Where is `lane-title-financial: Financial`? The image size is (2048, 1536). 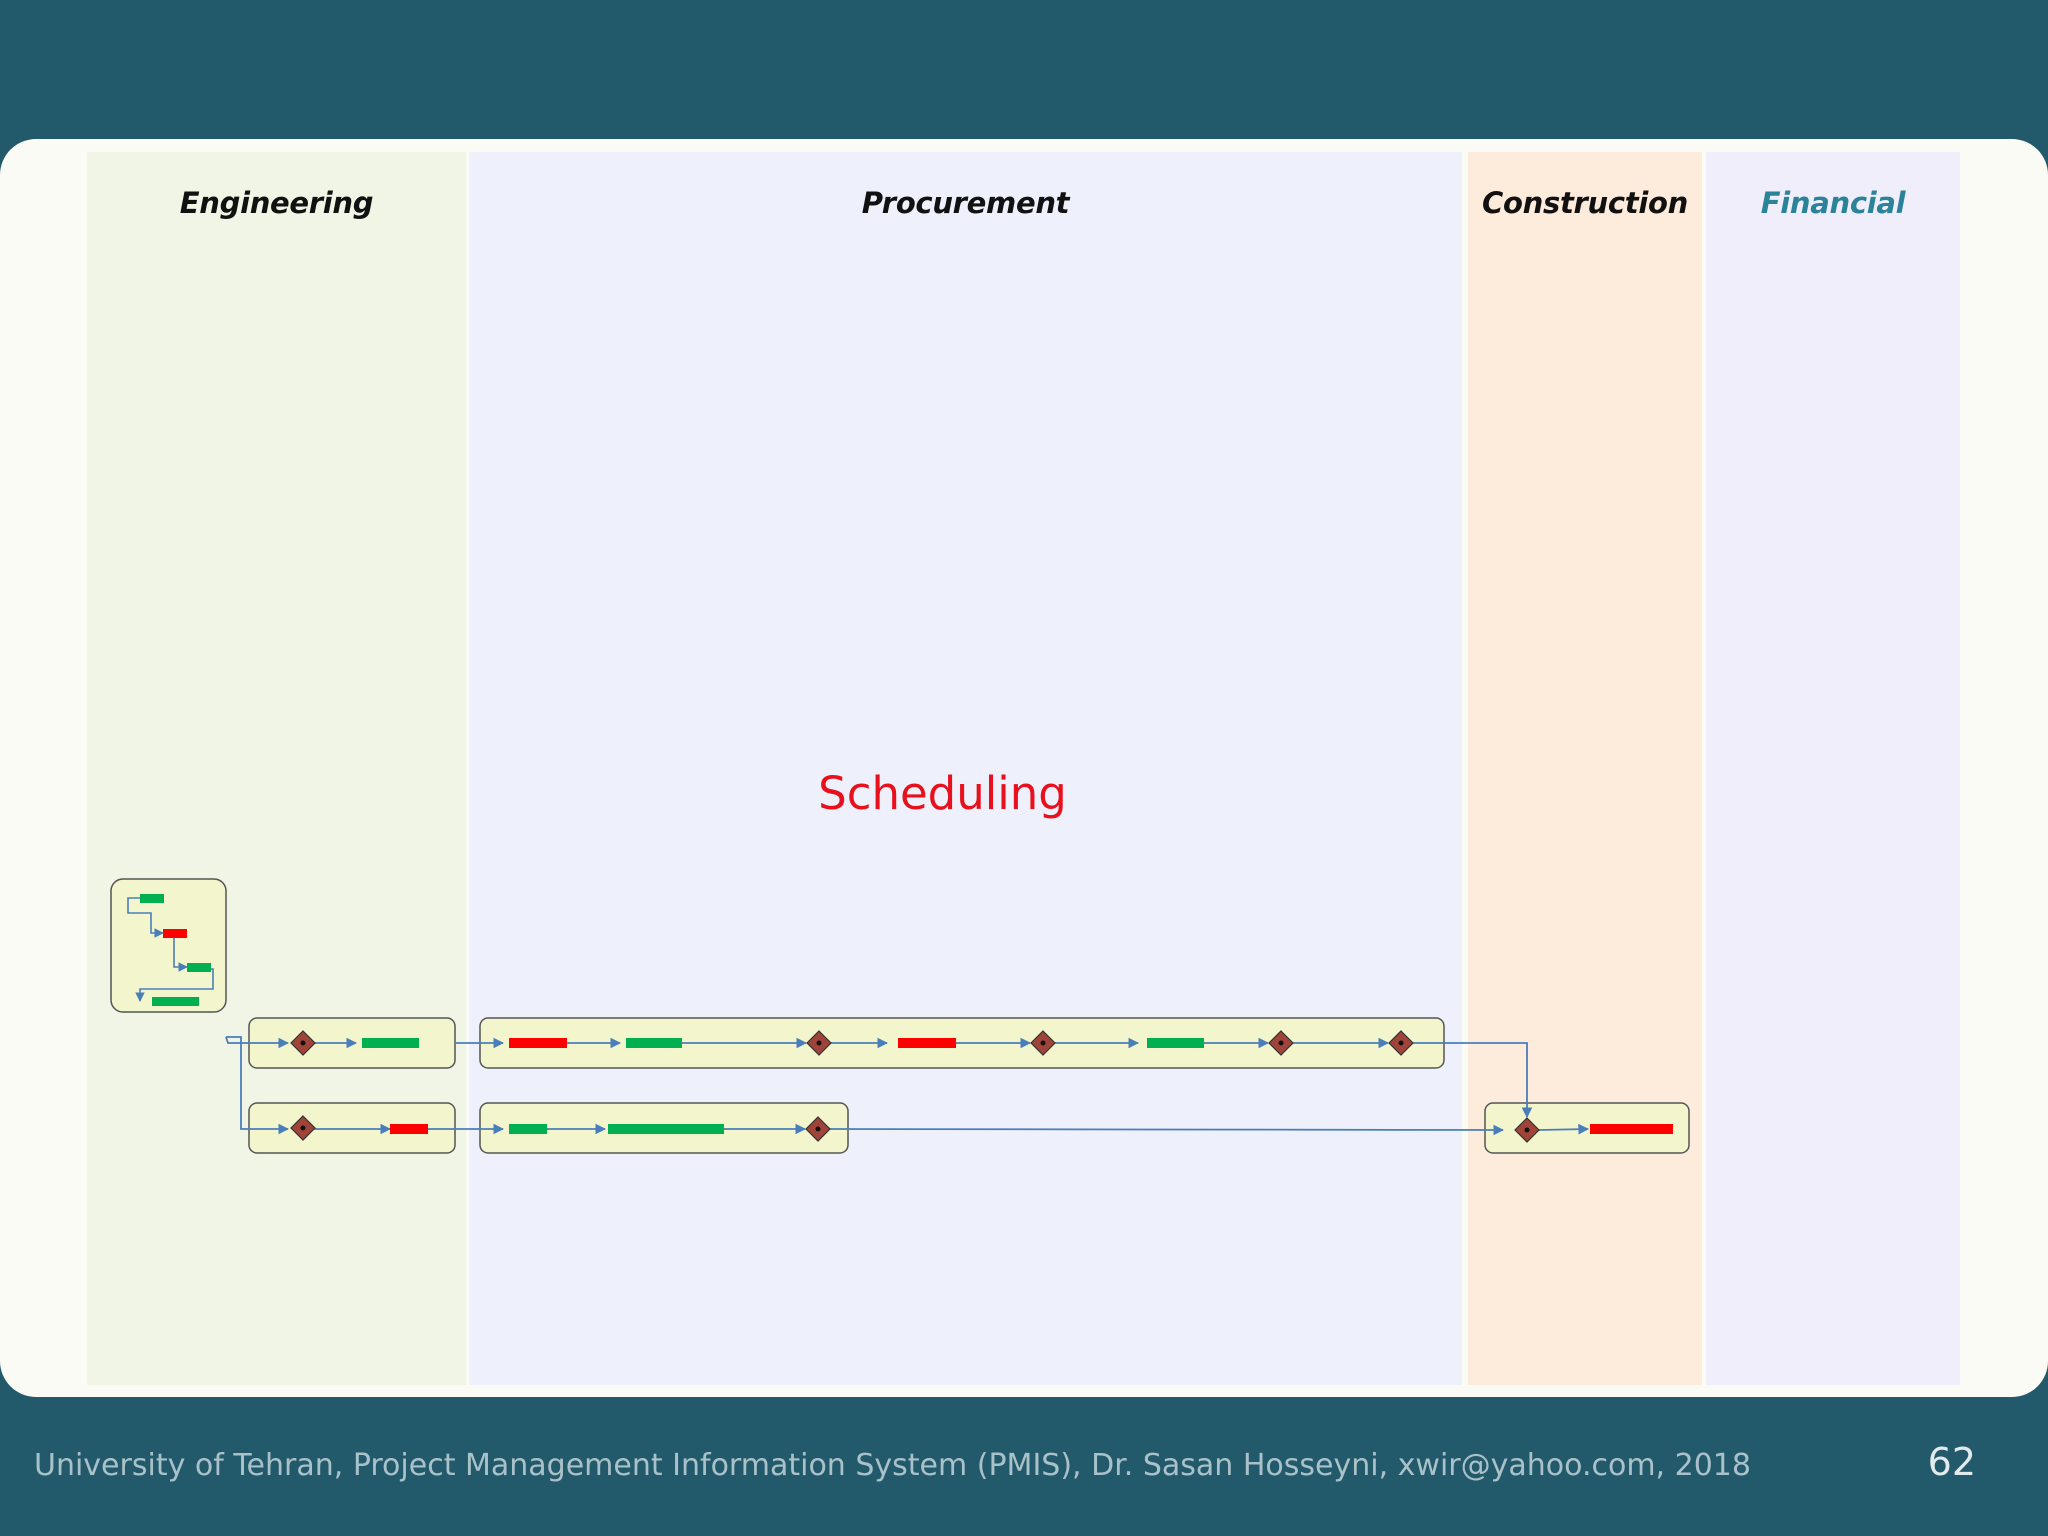 lane-title-financial: Financial is located at coordinates (1833, 203).